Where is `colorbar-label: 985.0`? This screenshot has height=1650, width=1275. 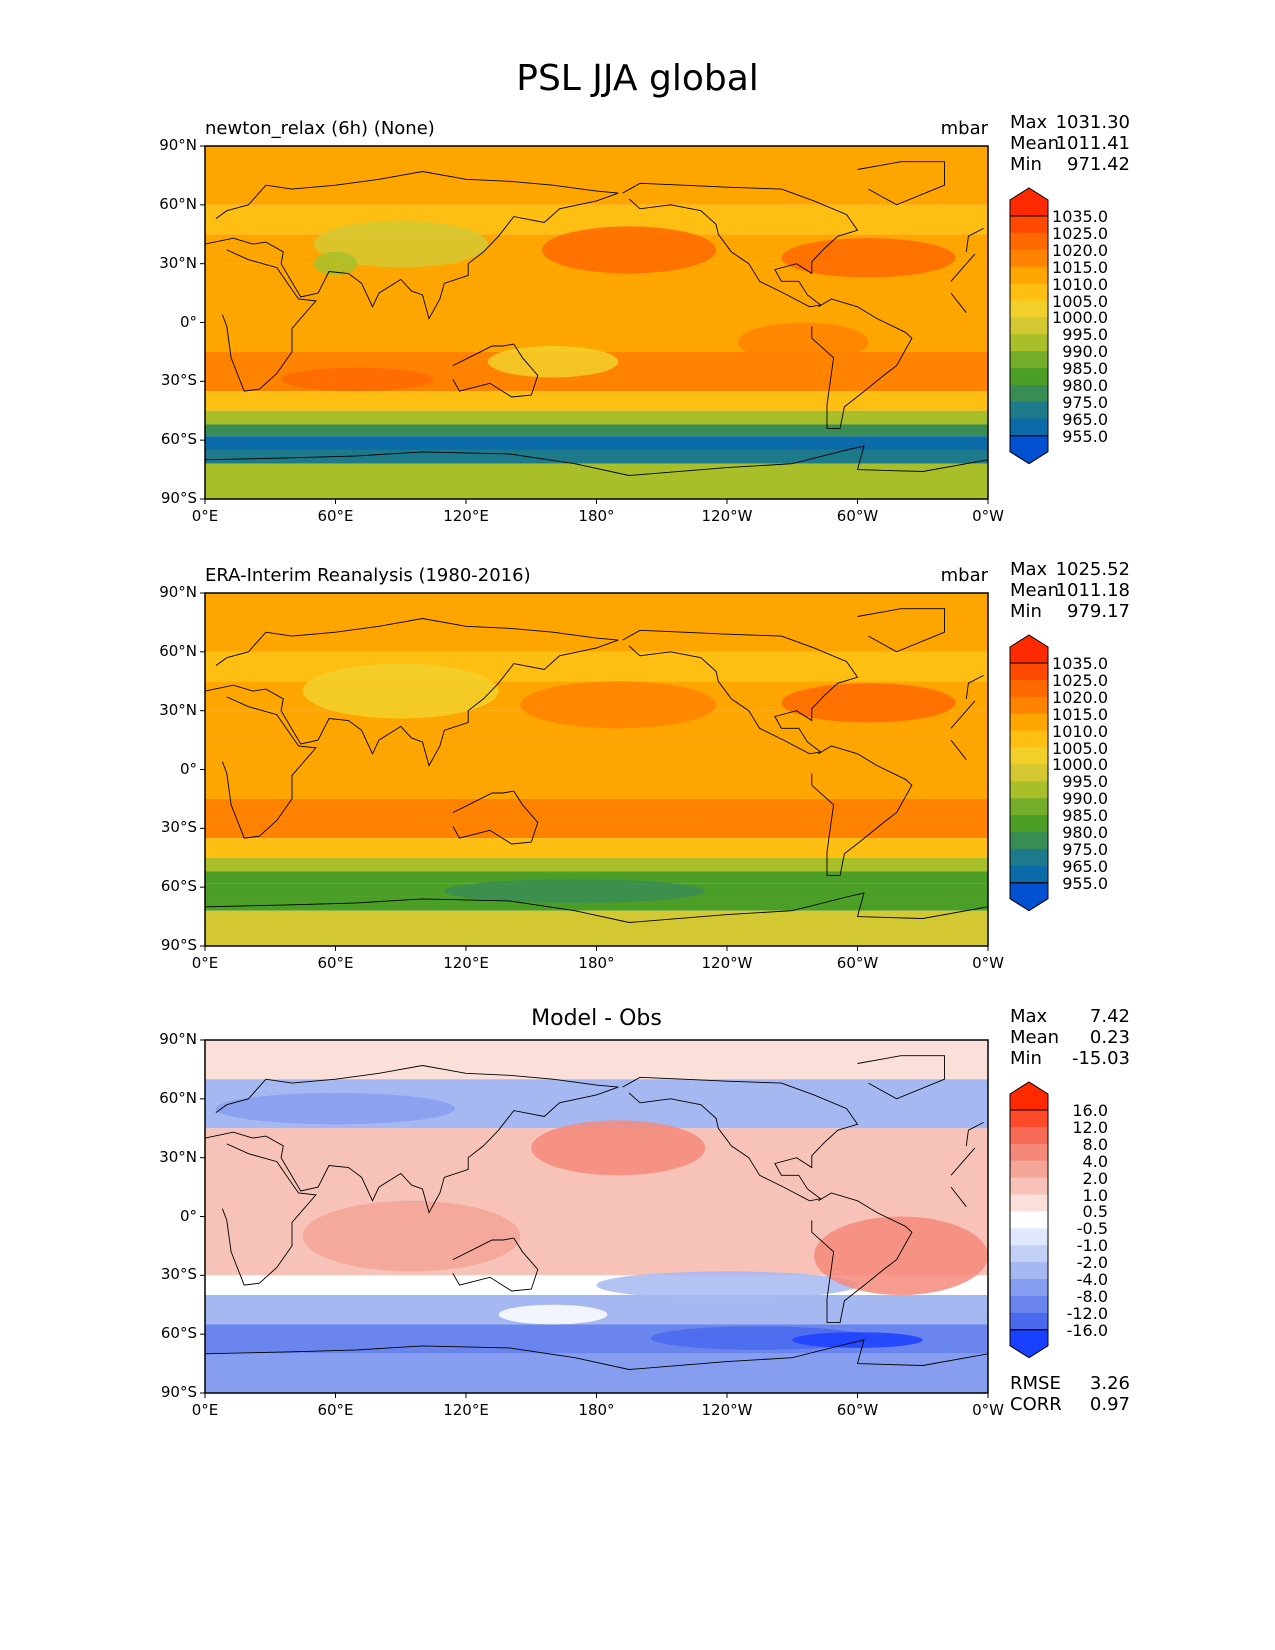
colorbar-label: 985.0 is located at coordinates (1085, 369).